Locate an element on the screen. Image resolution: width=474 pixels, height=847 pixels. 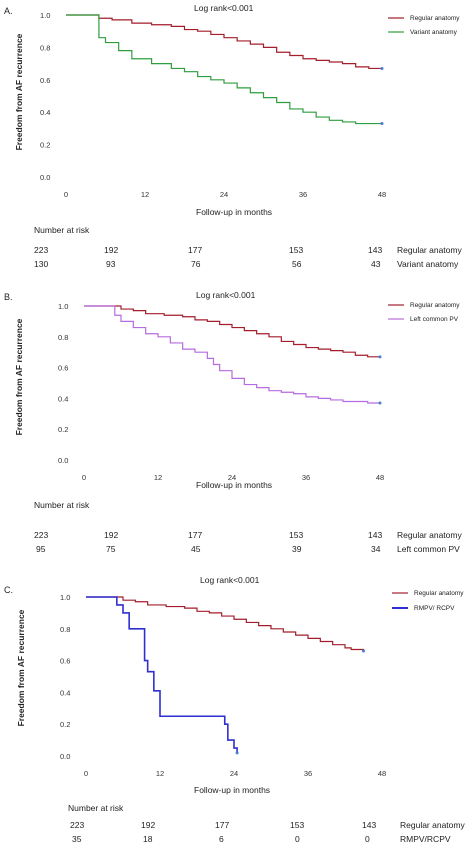
risk-value: 39 is located at coordinates (297, 549).